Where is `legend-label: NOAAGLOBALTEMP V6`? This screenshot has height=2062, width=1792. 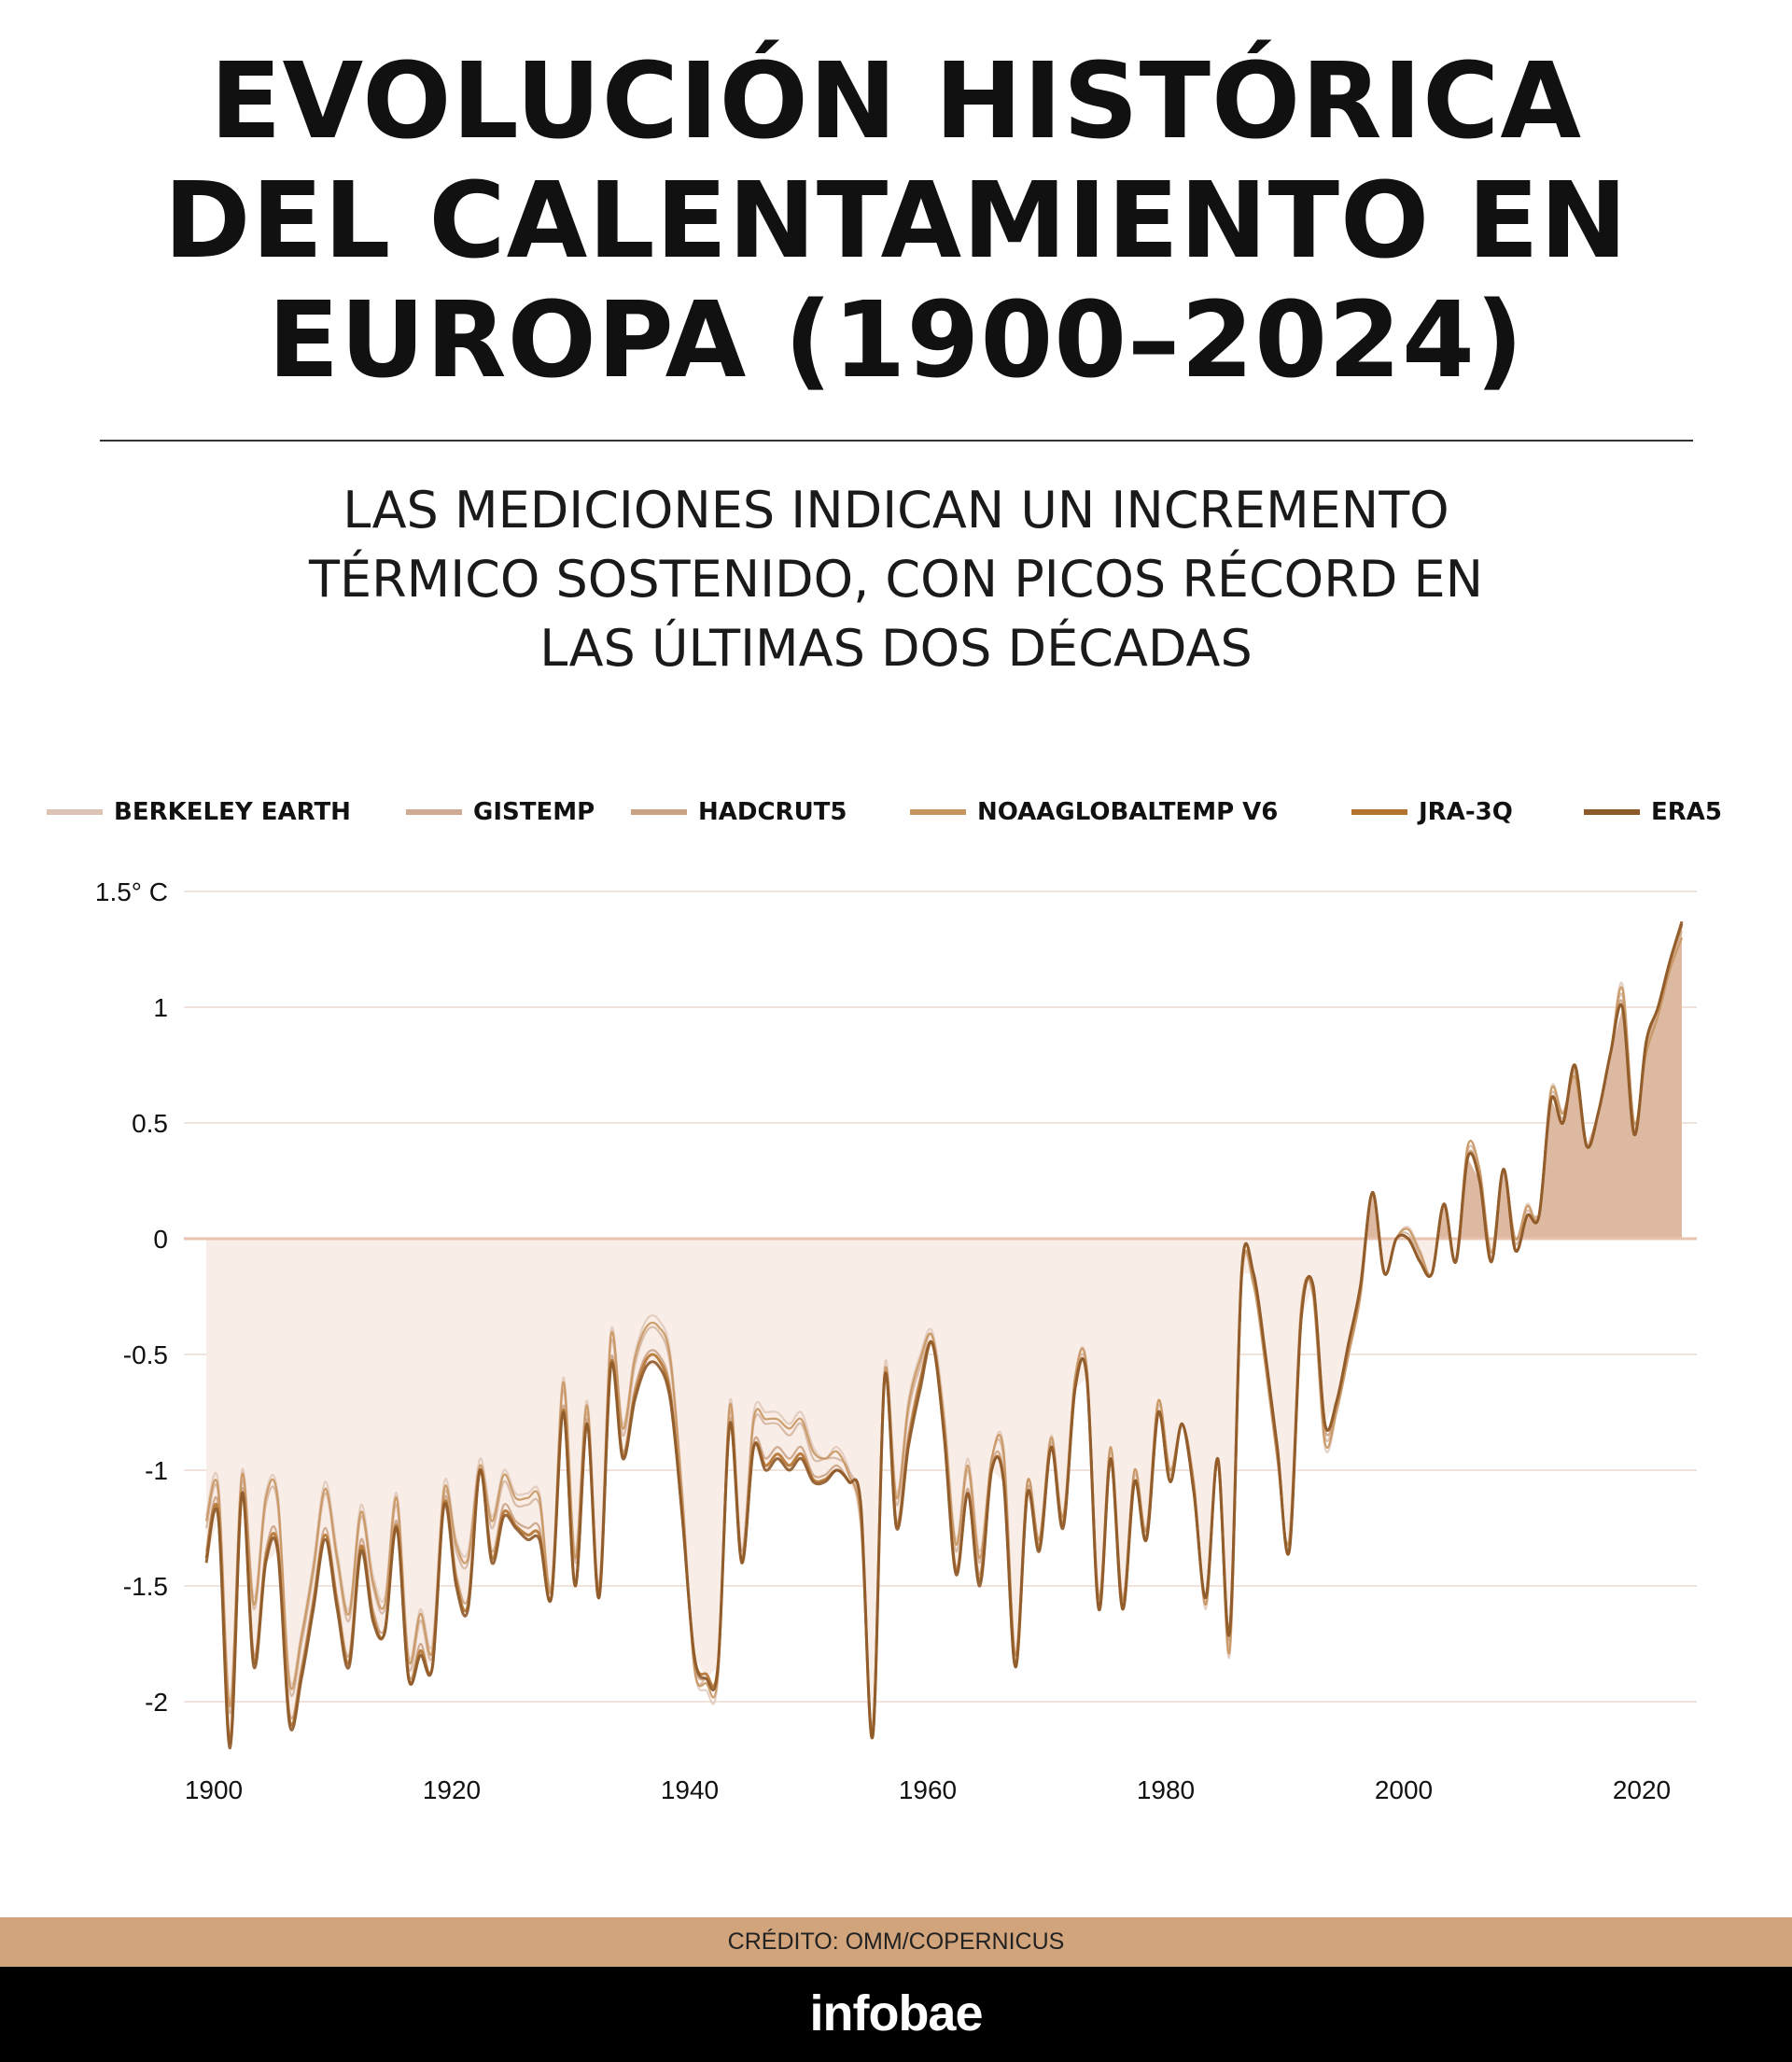
legend-label: NOAAGLOBALTEMP V6 is located at coordinates (1128, 812).